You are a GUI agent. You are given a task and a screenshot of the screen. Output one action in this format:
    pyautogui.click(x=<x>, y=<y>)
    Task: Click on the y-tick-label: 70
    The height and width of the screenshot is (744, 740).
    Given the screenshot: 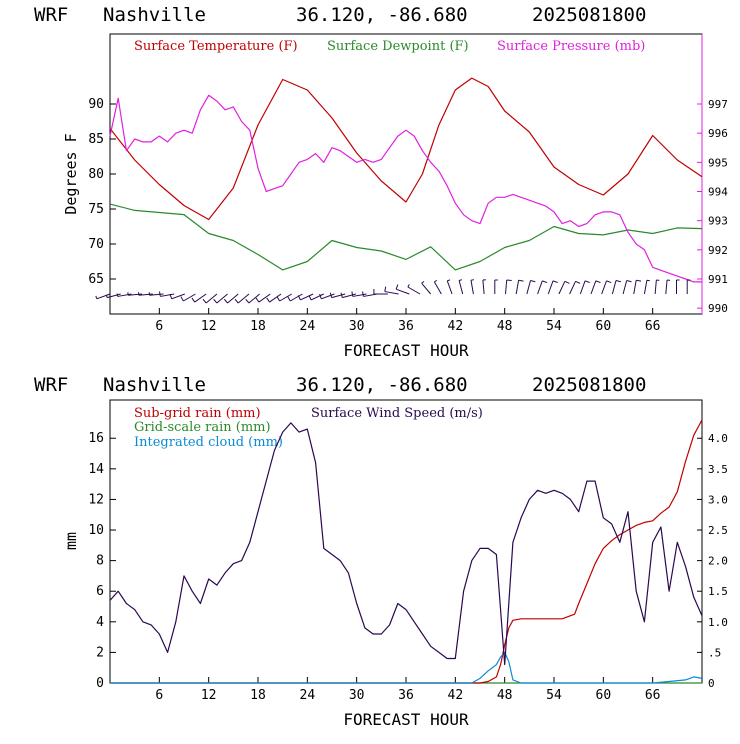 What is the action you would take?
    pyautogui.click(x=96, y=244)
    